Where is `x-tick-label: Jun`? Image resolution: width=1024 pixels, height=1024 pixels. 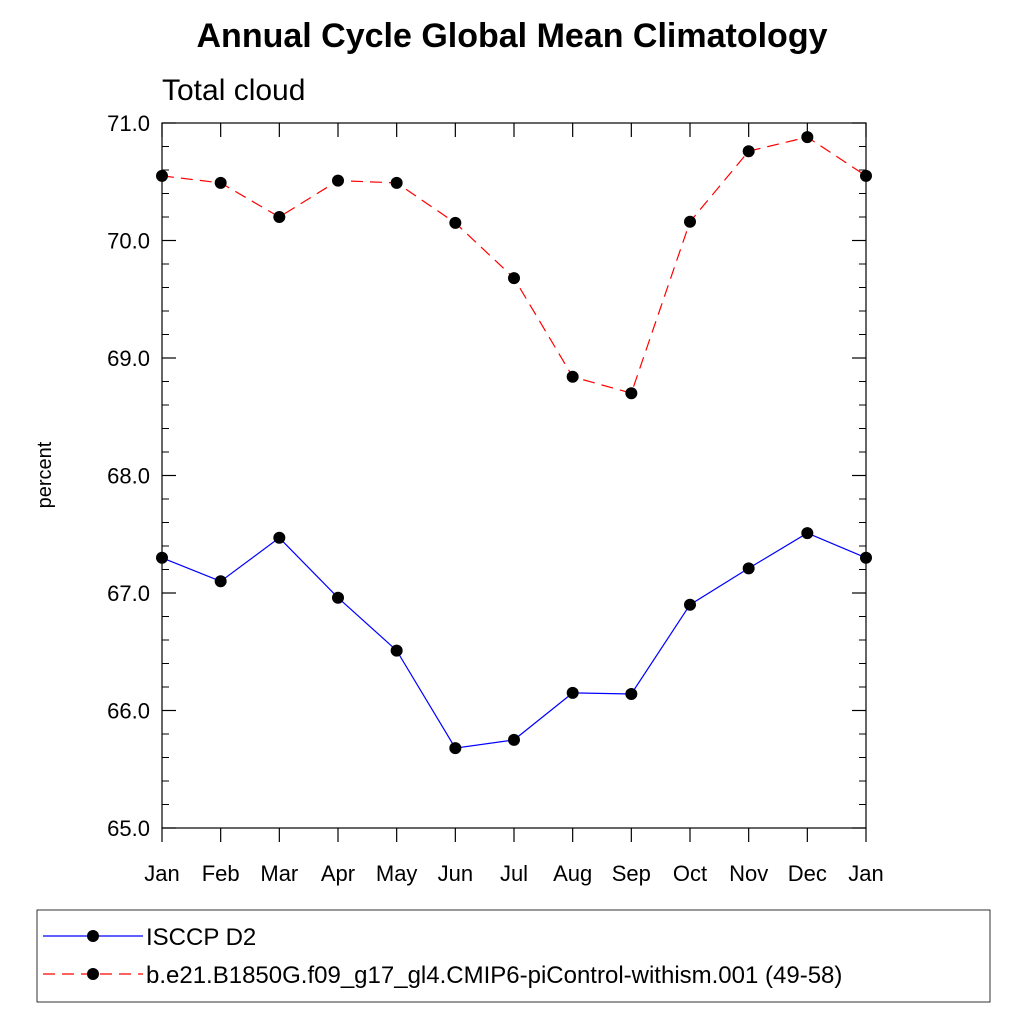
x-tick-label: Jun is located at coordinates (455, 873).